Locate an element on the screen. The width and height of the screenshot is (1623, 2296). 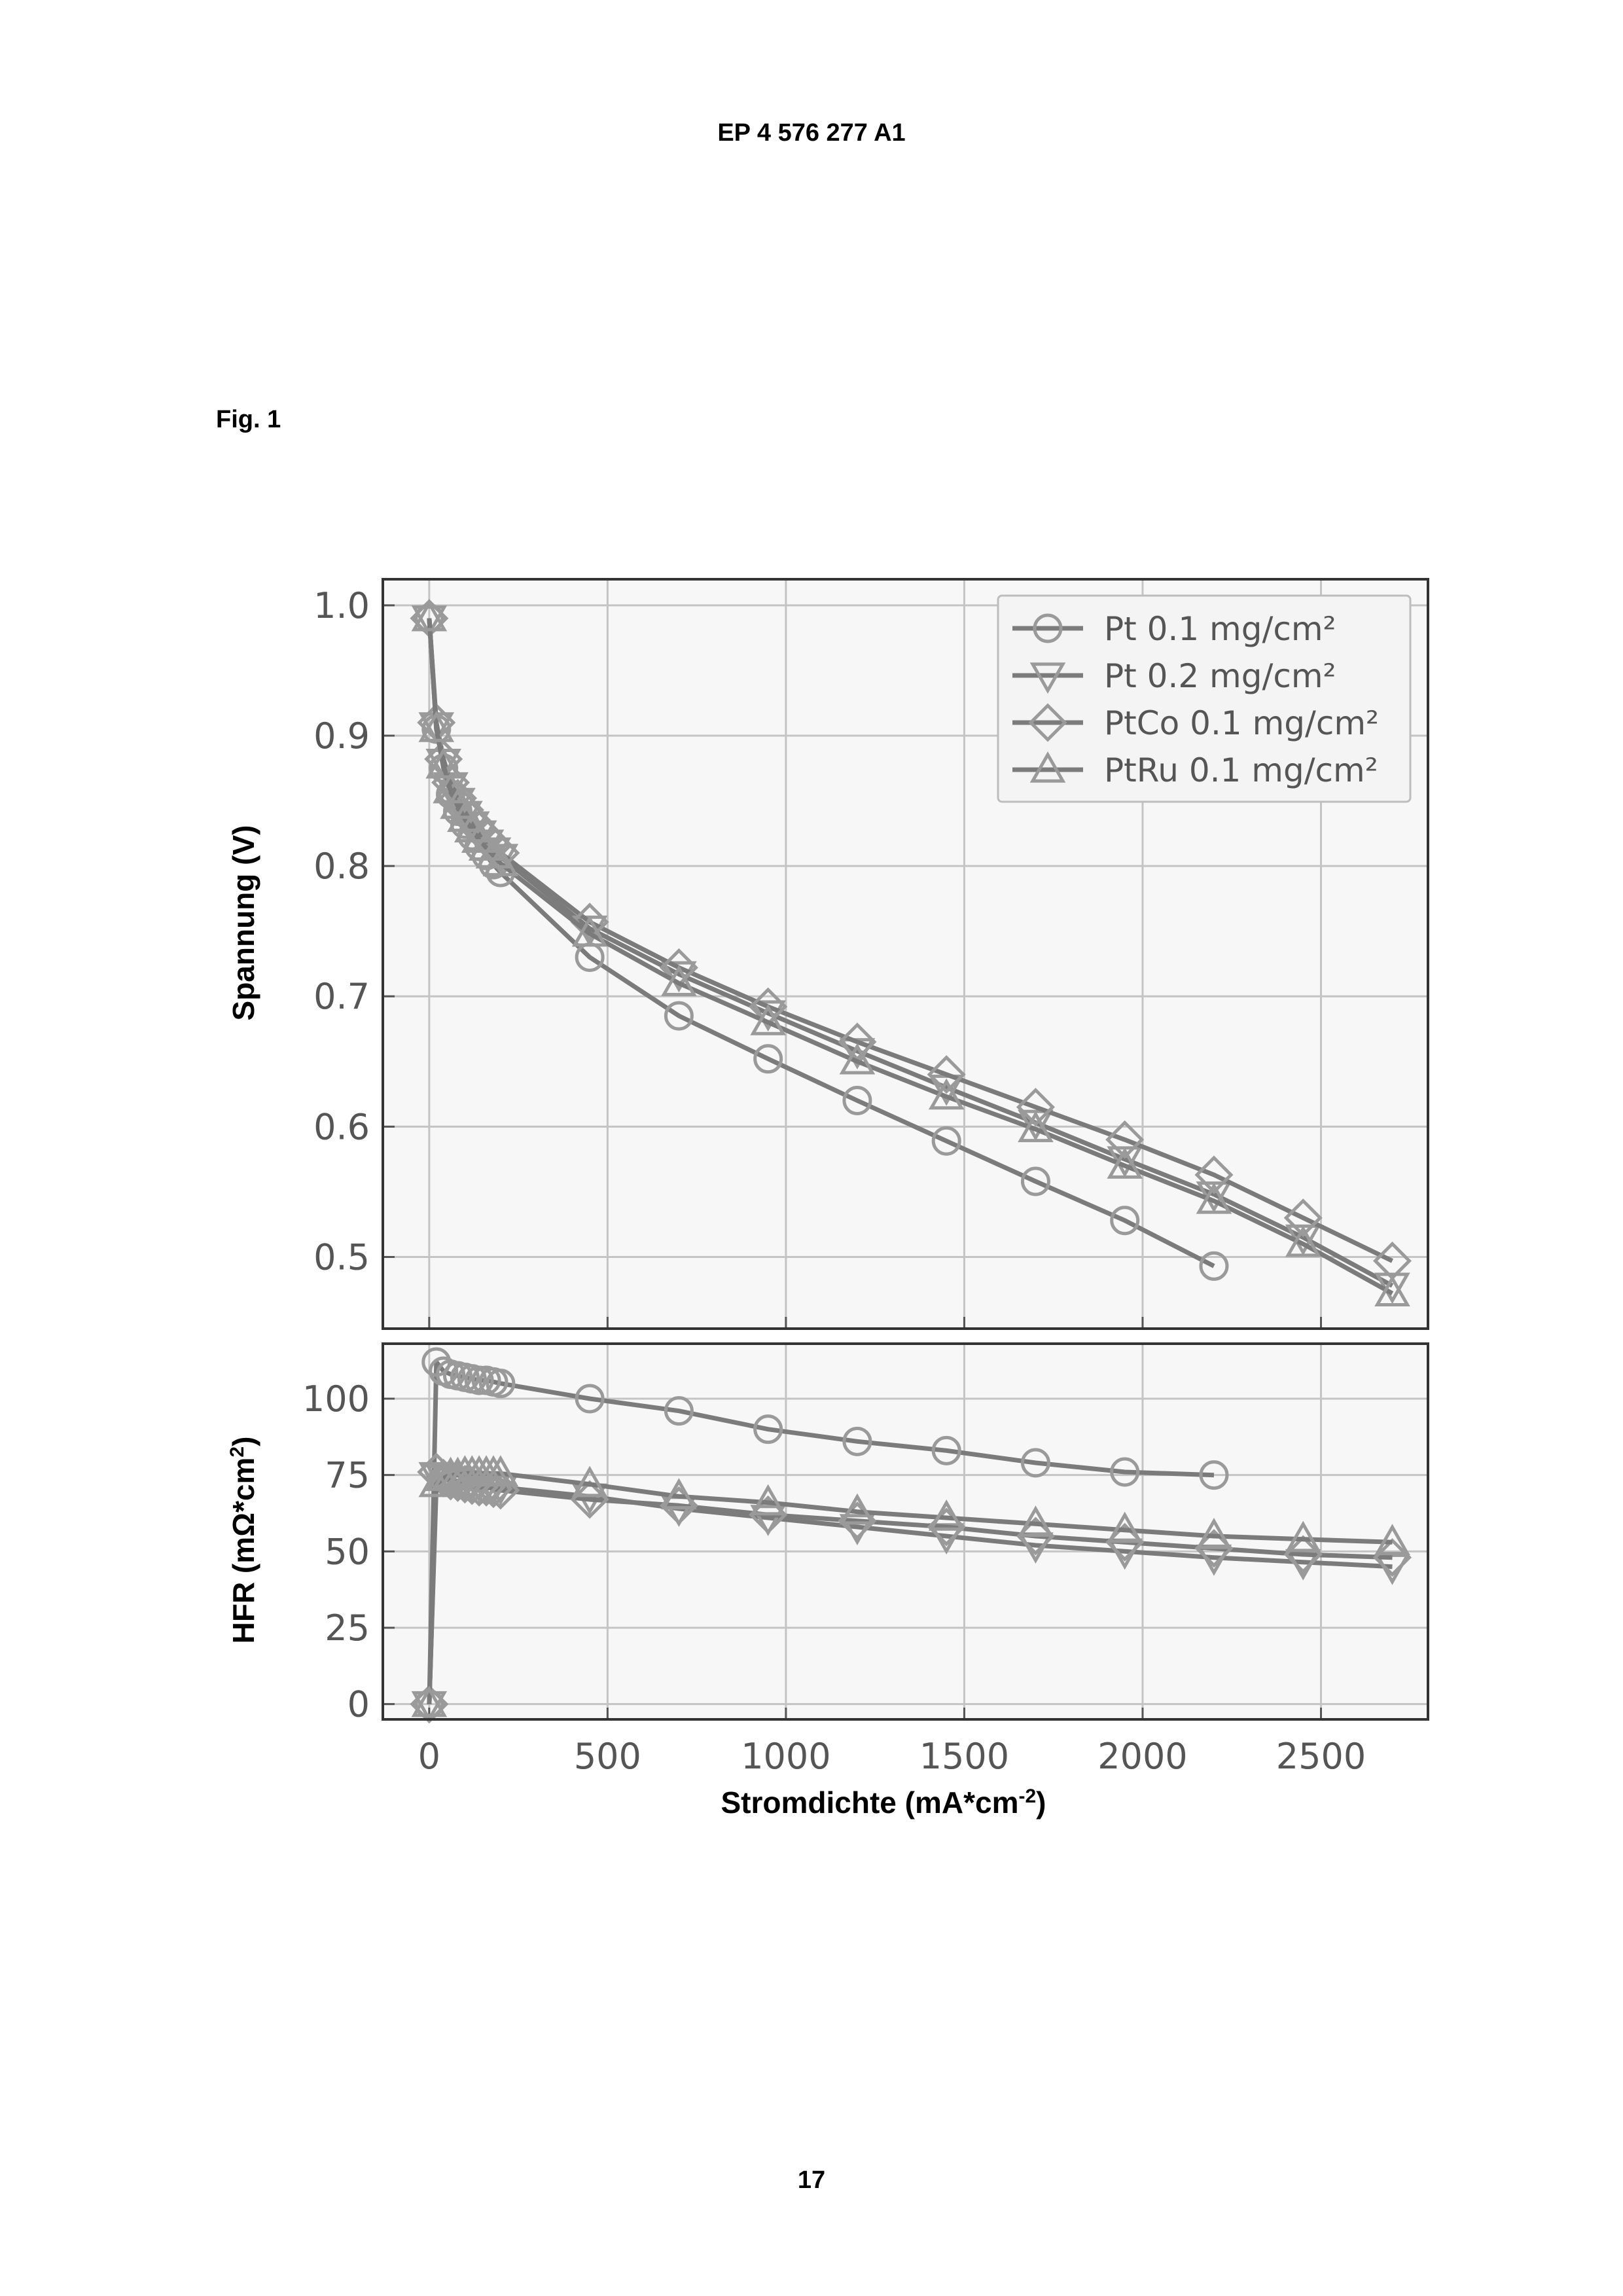
hfr-axis-label: HFR (mΩ*cm2) is located at coordinates (243, 1540).